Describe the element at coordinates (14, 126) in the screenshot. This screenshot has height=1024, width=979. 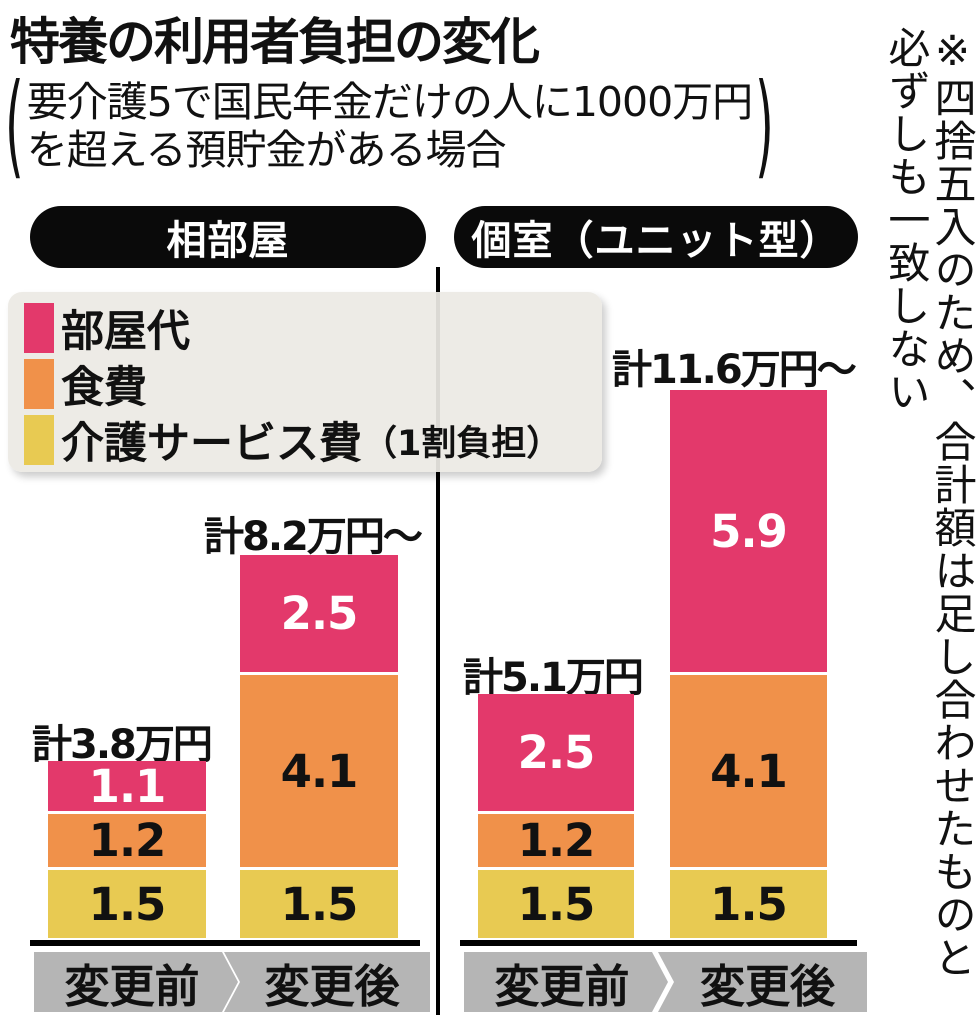
I see `open-paren: (` at that location.